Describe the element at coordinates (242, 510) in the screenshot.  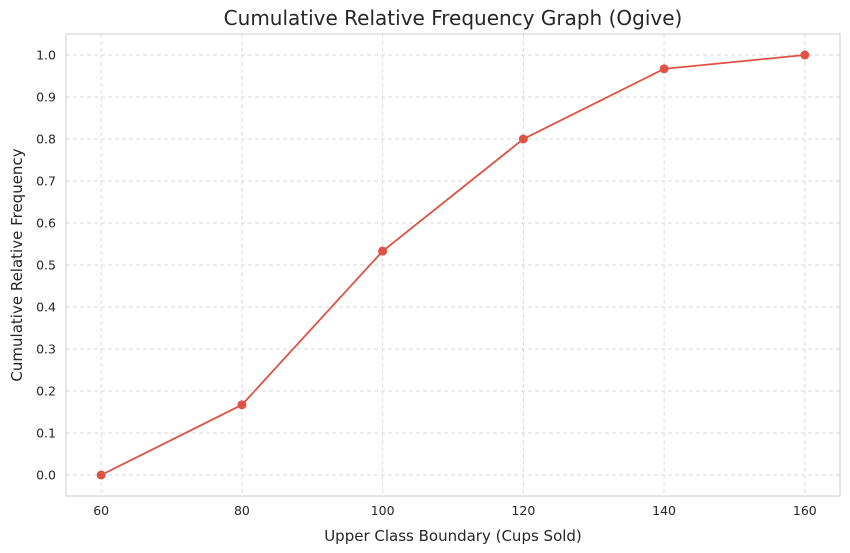
I see `x-tick-label: 80` at that location.